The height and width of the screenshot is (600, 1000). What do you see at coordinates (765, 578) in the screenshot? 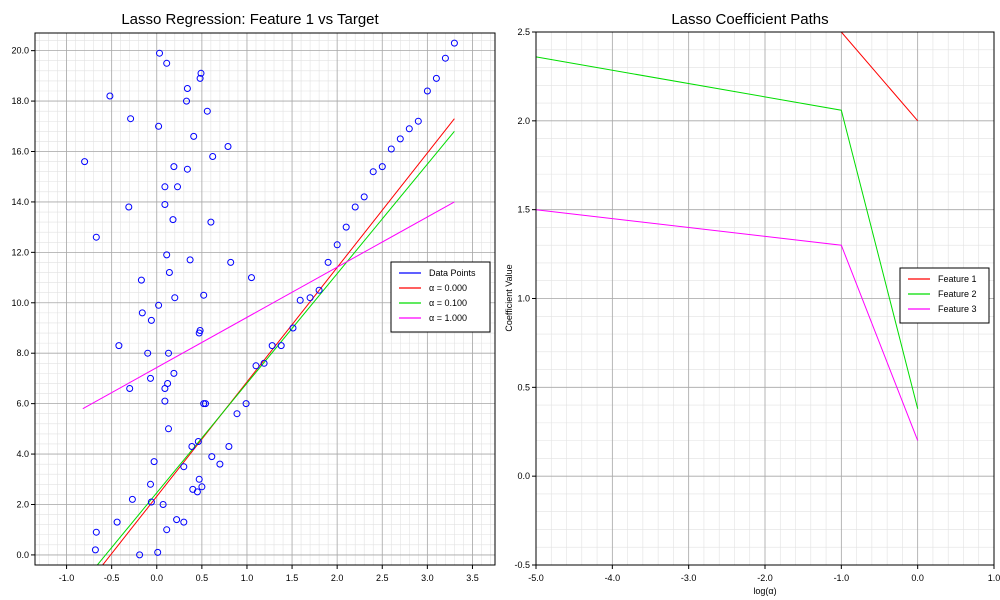
I see `x-tick-label: -2.0` at bounding box center [765, 578].